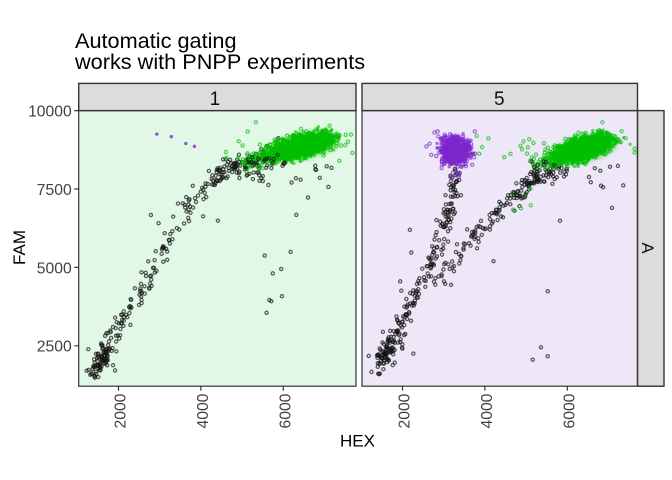 The height and width of the screenshot is (480, 672). Describe the element at coordinates (54, 268) in the screenshot. I see `svg-text: 5000` at that location.